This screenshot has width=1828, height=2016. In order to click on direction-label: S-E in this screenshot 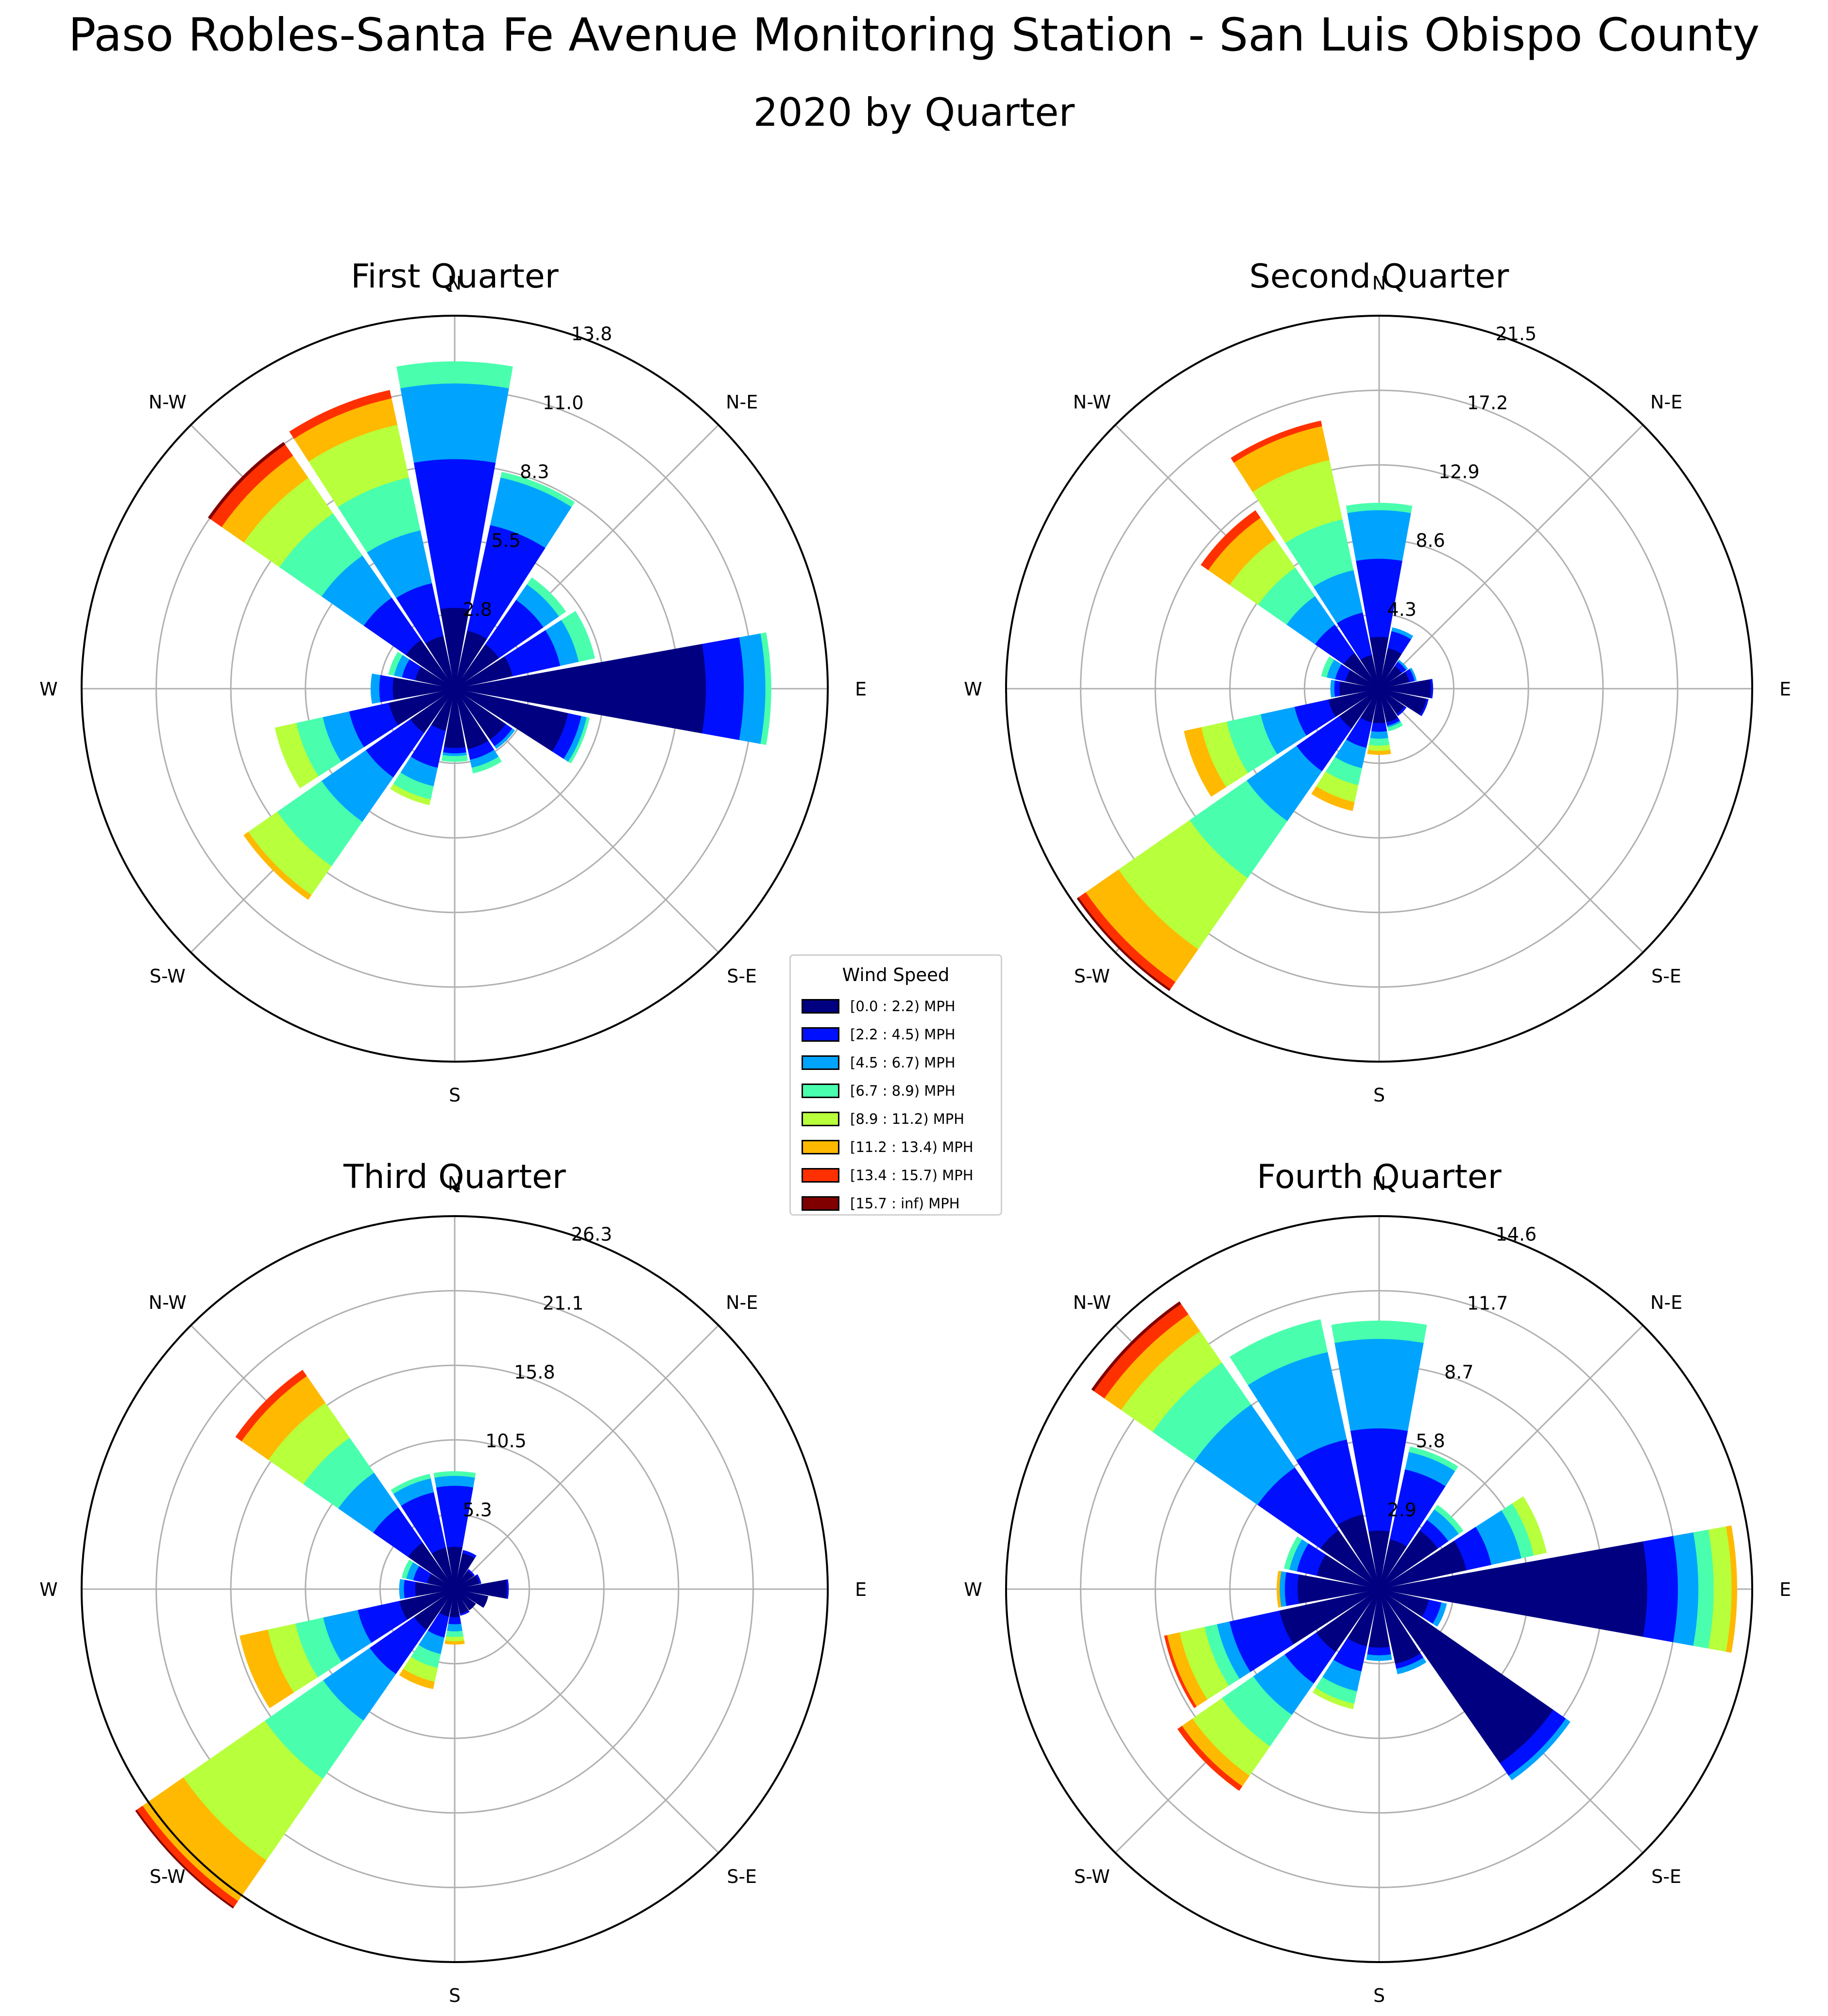, I will do `click(742, 1876)`.